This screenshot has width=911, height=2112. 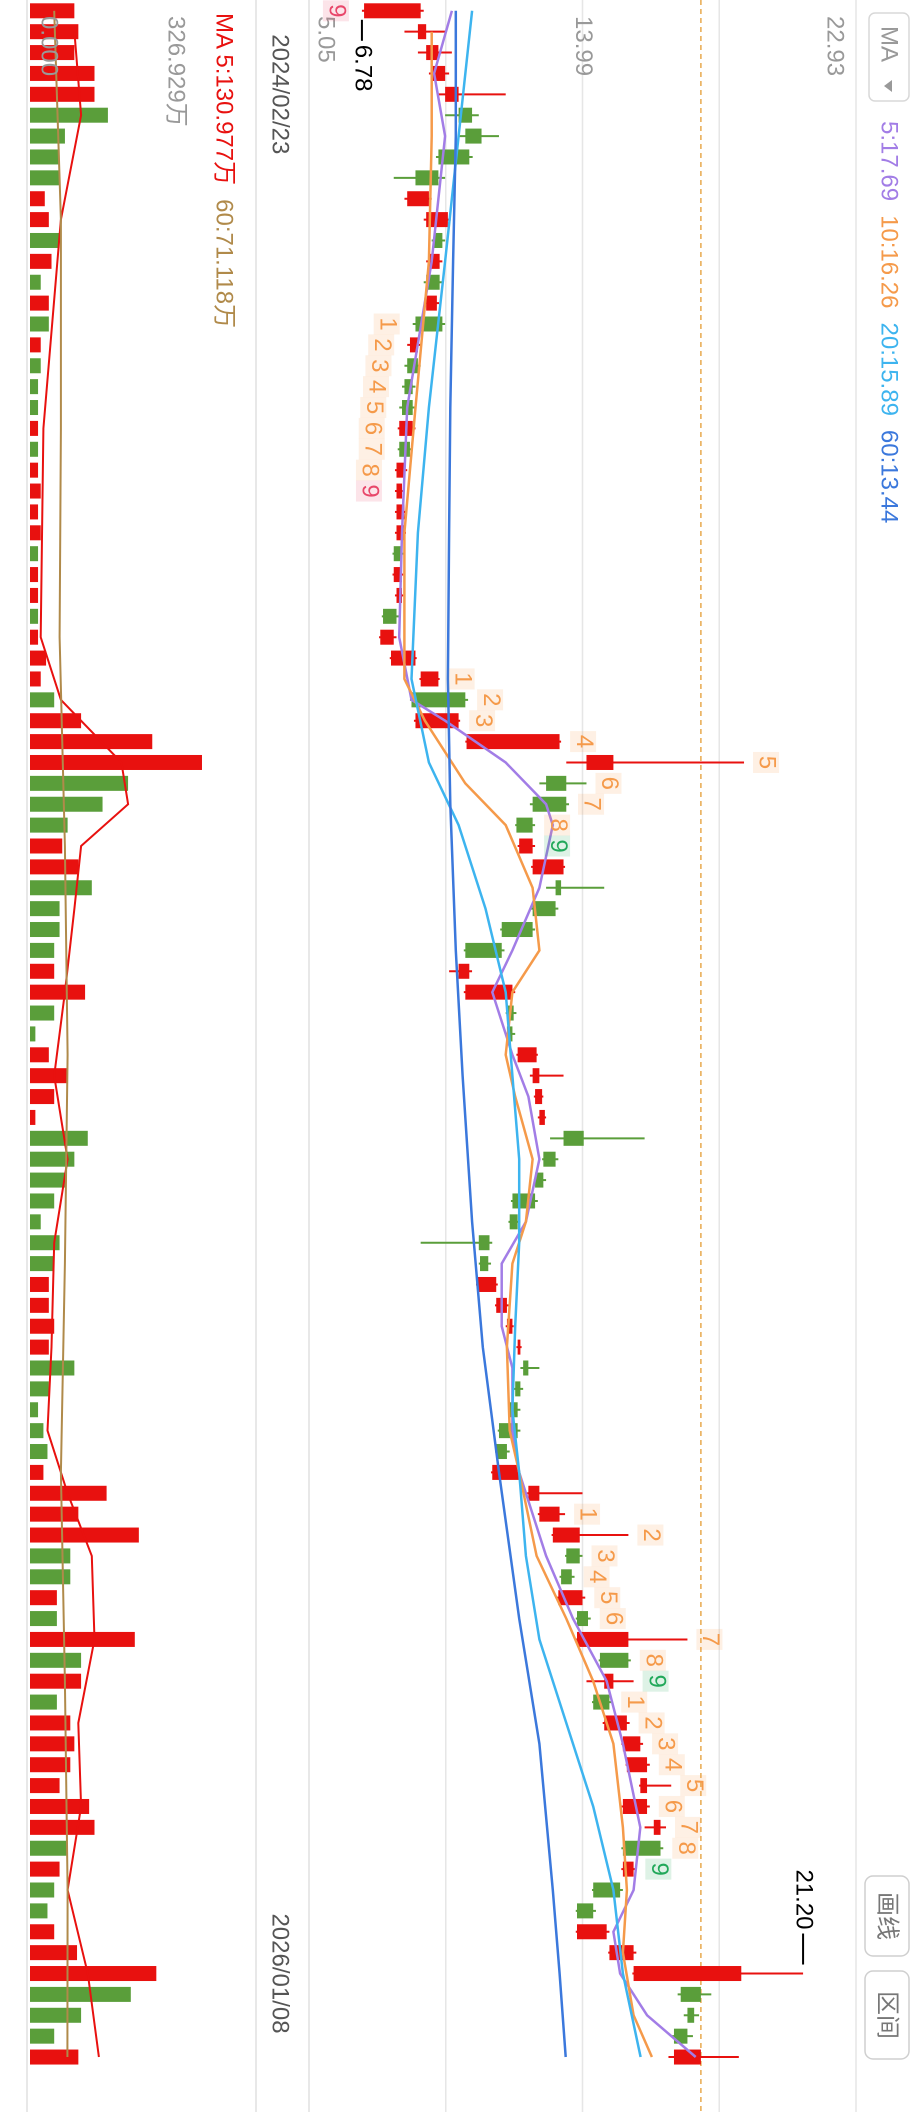 I want to click on td-count: 1, so click(x=462, y=678).